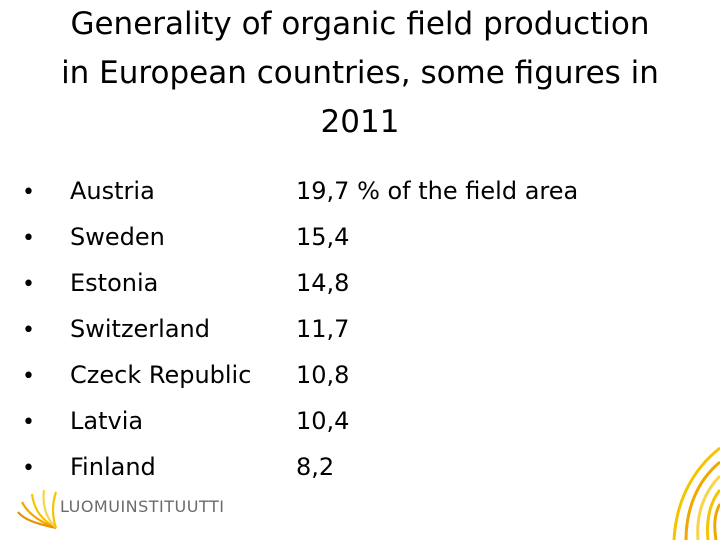 This screenshot has height=540, width=720. What do you see at coordinates (113, 467) in the screenshot?
I see `country-name: Finland` at bounding box center [113, 467].